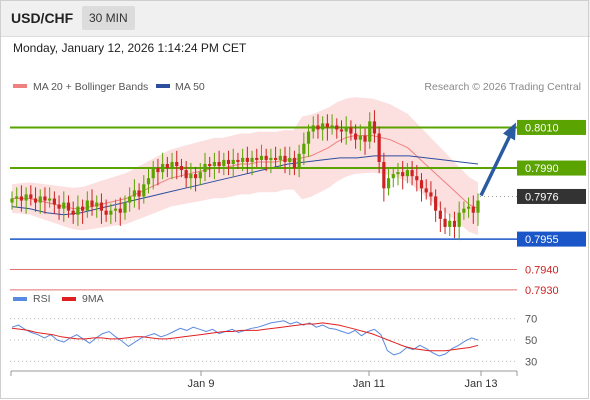 This screenshot has height=400, width=590. Describe the element at coordinates (93, 299) in the screenshot. I see `rsi-ma-legend-label: 9MA` at that location.